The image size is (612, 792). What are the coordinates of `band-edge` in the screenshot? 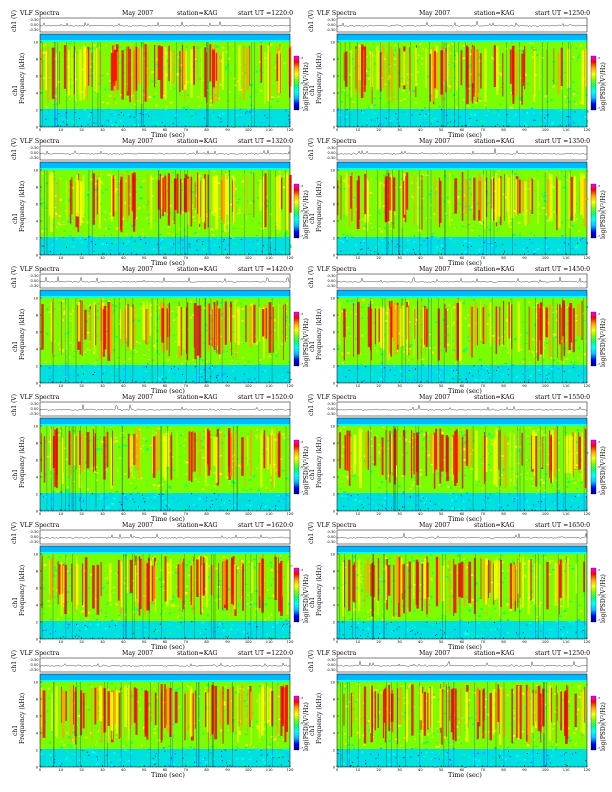 It's located at (462, 297).